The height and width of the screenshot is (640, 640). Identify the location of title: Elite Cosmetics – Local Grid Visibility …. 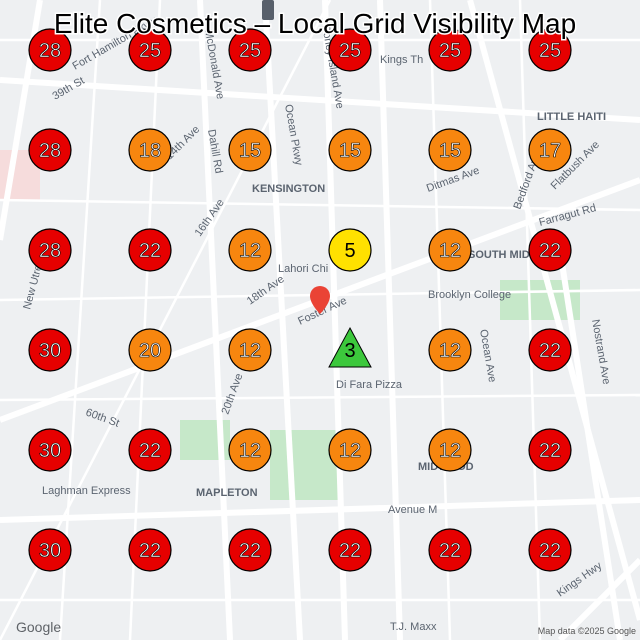
(315, 23).